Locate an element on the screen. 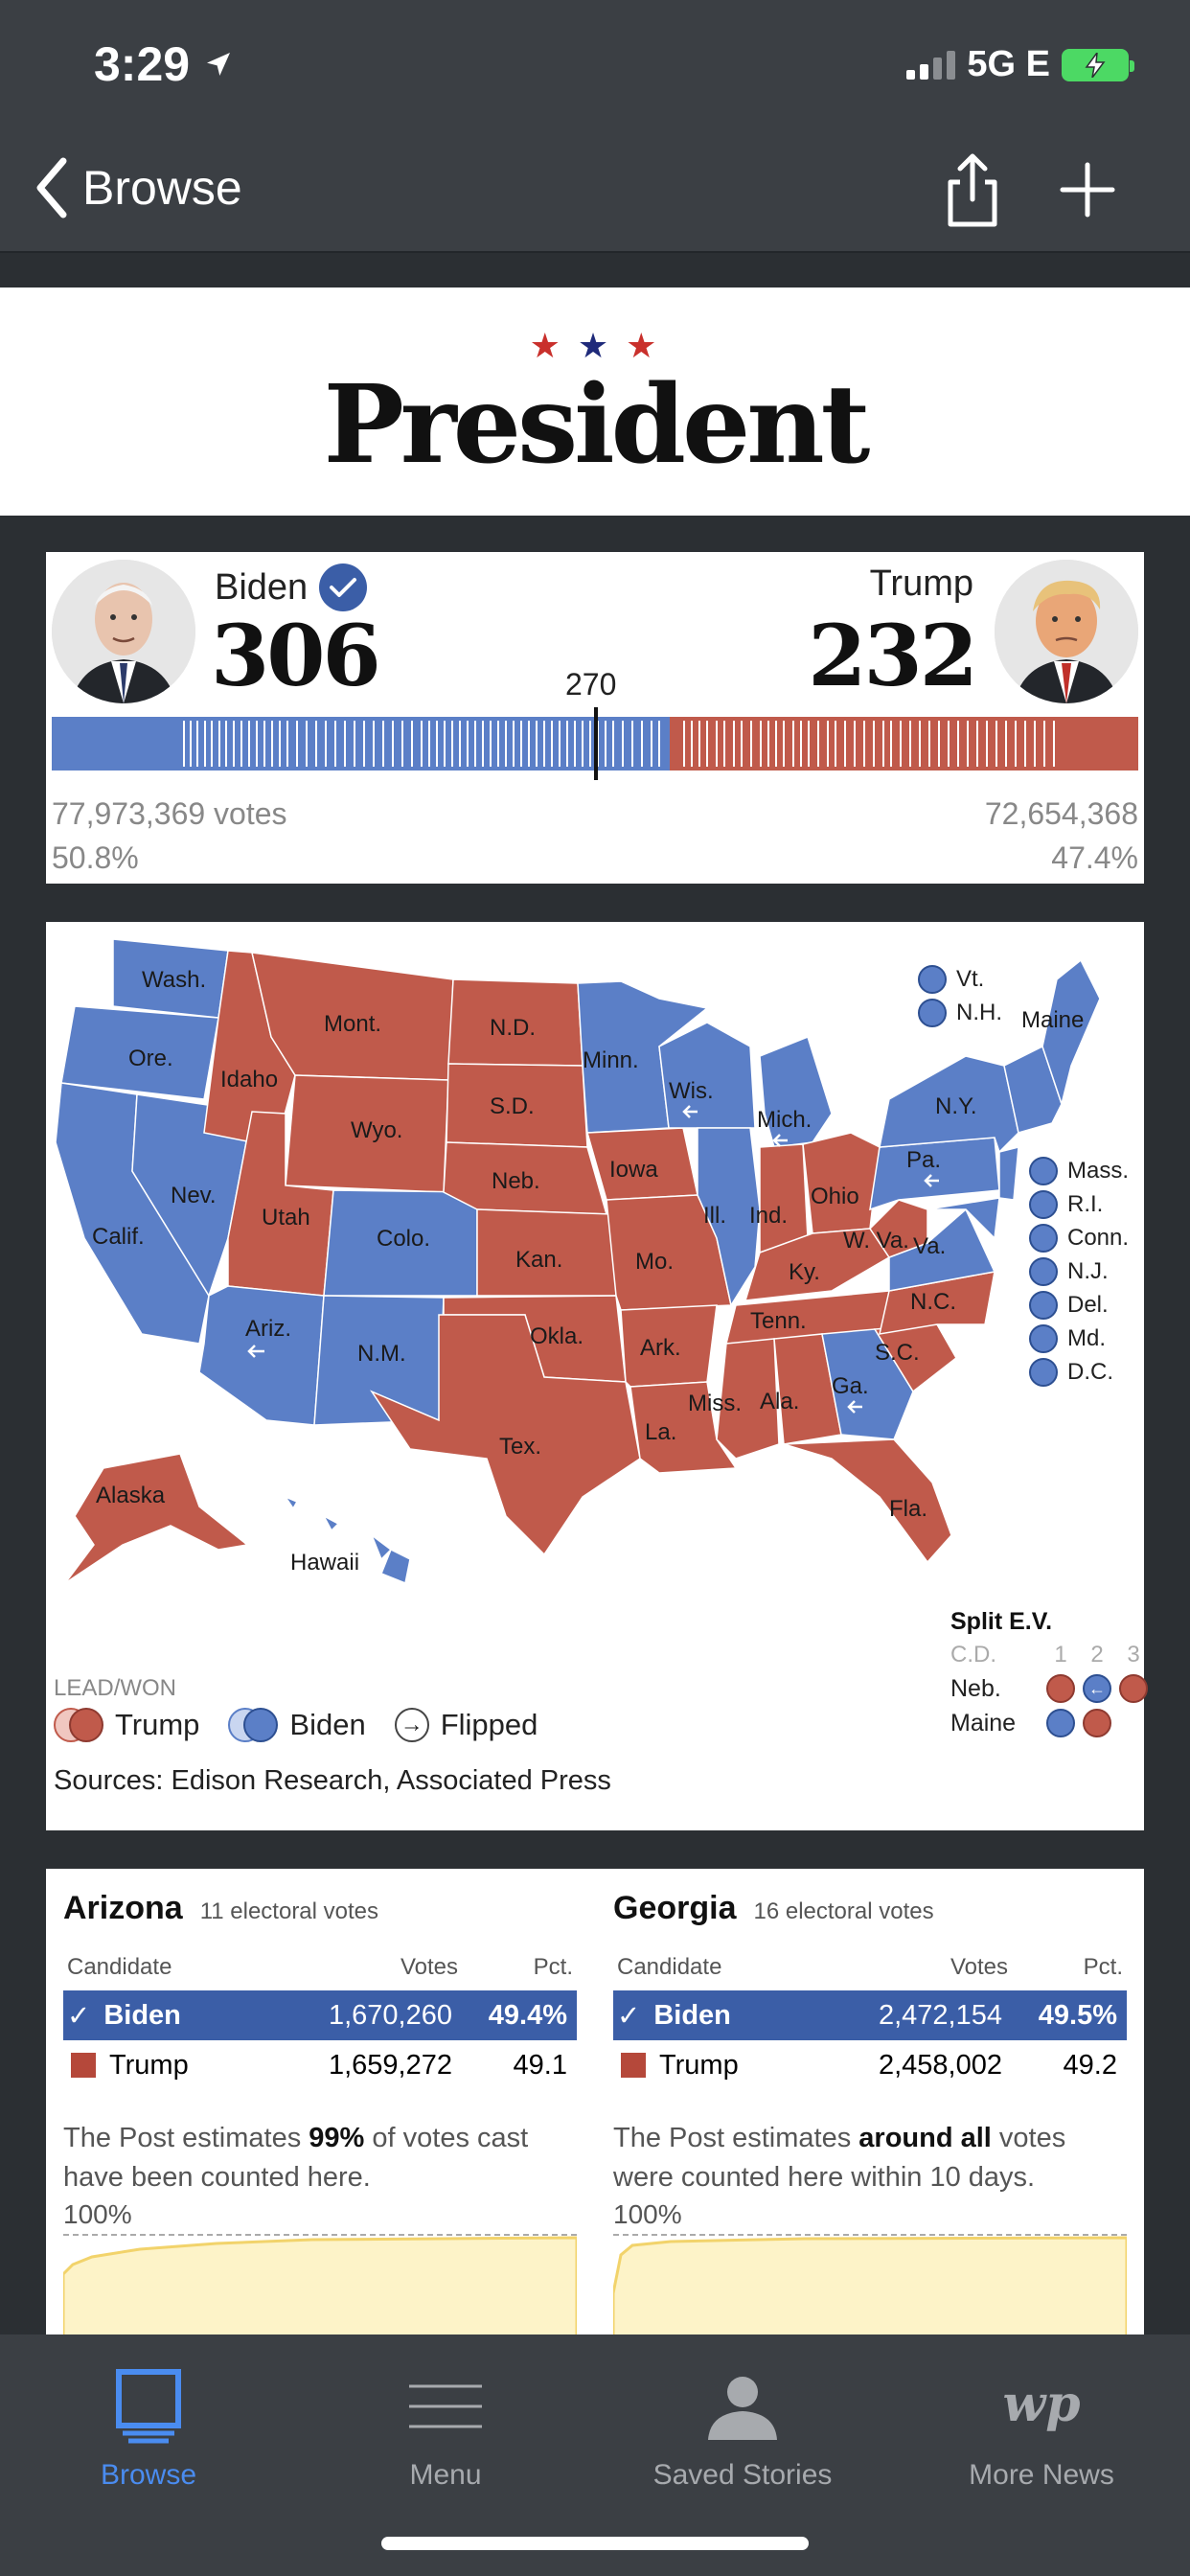 The width and height of the screenshot is (1190, 2576). page-title: President is located at coordinates (597, 425).